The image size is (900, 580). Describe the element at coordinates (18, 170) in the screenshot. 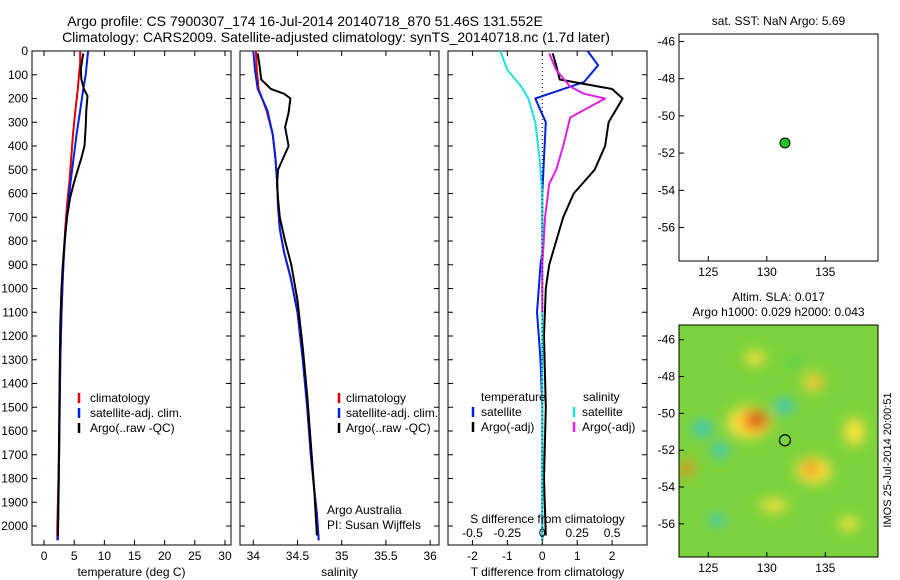

I see `depth-tick-label: 500` at that location.